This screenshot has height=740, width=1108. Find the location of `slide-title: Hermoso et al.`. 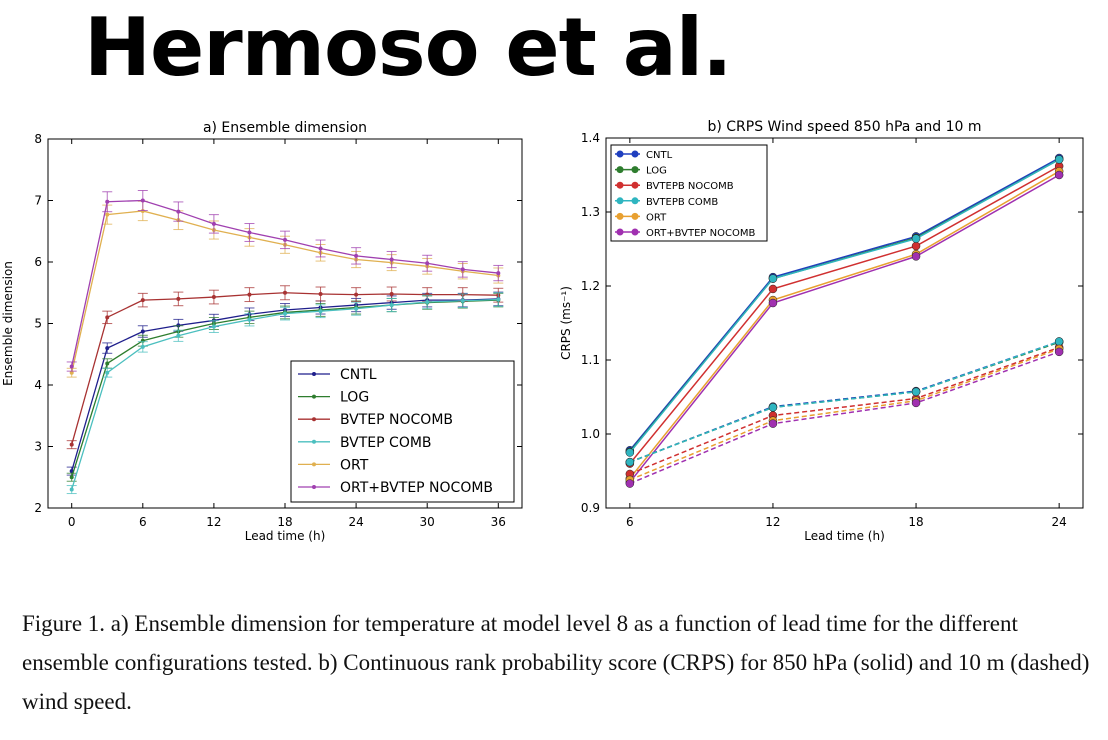

slide-title: Hermoso et al. is located at coordinates (408, 47).